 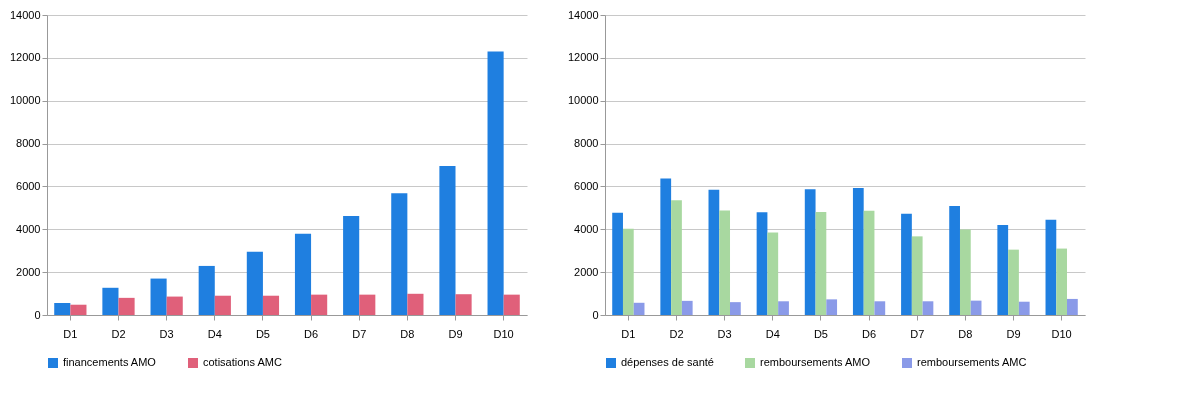 What do you see at coordinates (110, 362) in the screenshot?
I see `legend-label: financements AMO` at bounding box center [110, 362].